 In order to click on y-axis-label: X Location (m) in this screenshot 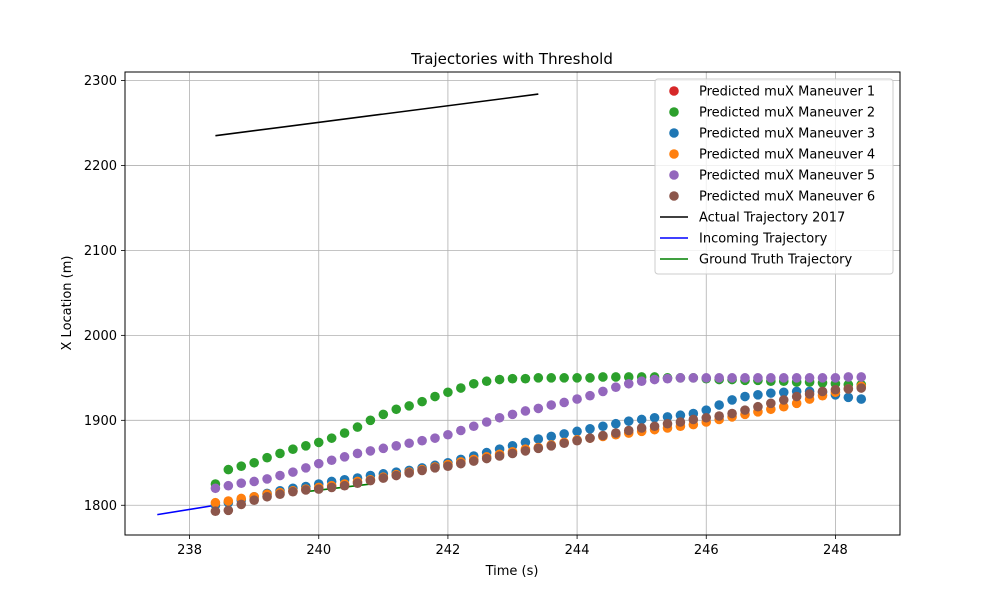, I will do `click(67, 303)`.